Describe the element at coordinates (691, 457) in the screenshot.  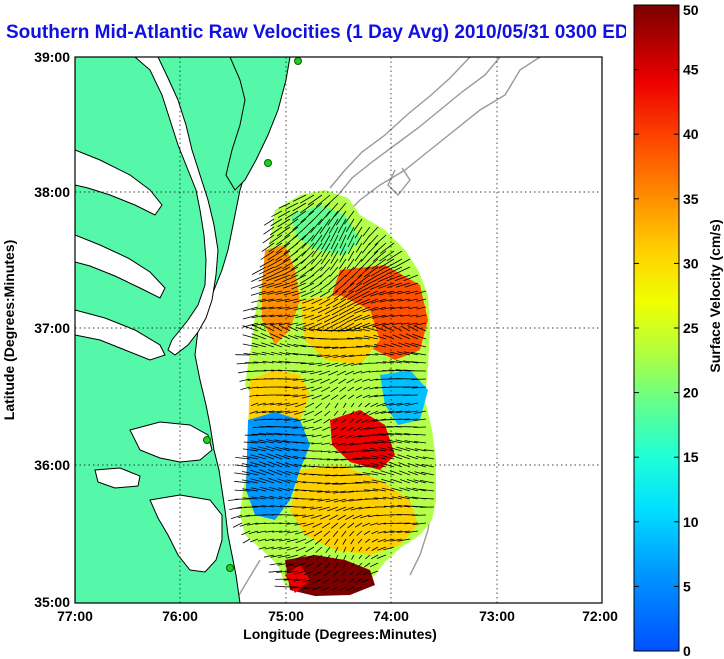
I see `colorbar-tick-label: 15` at that location.